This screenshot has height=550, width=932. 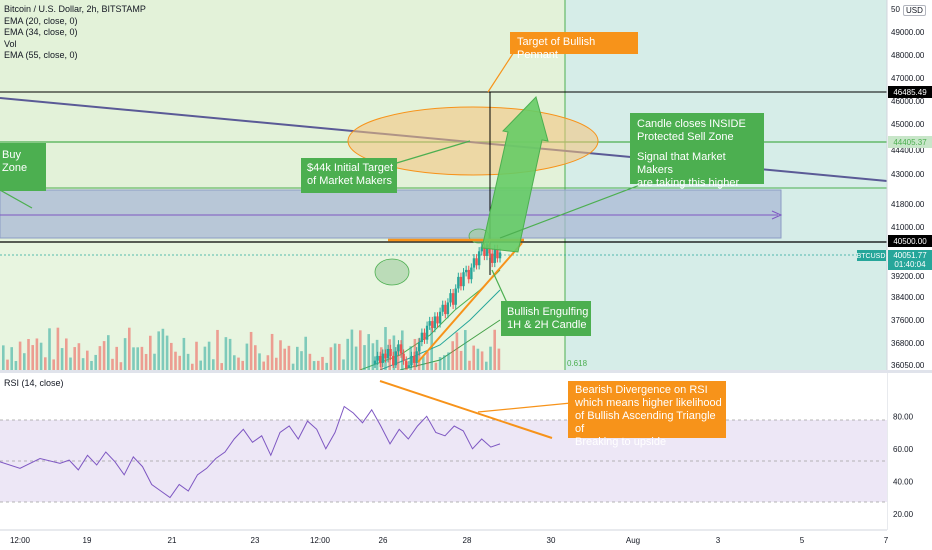 What do you see at coordinates (349, 181) in the screenshot?
I see `initial-target-line-2: of Market Makers` at bounding box center [349, 181].